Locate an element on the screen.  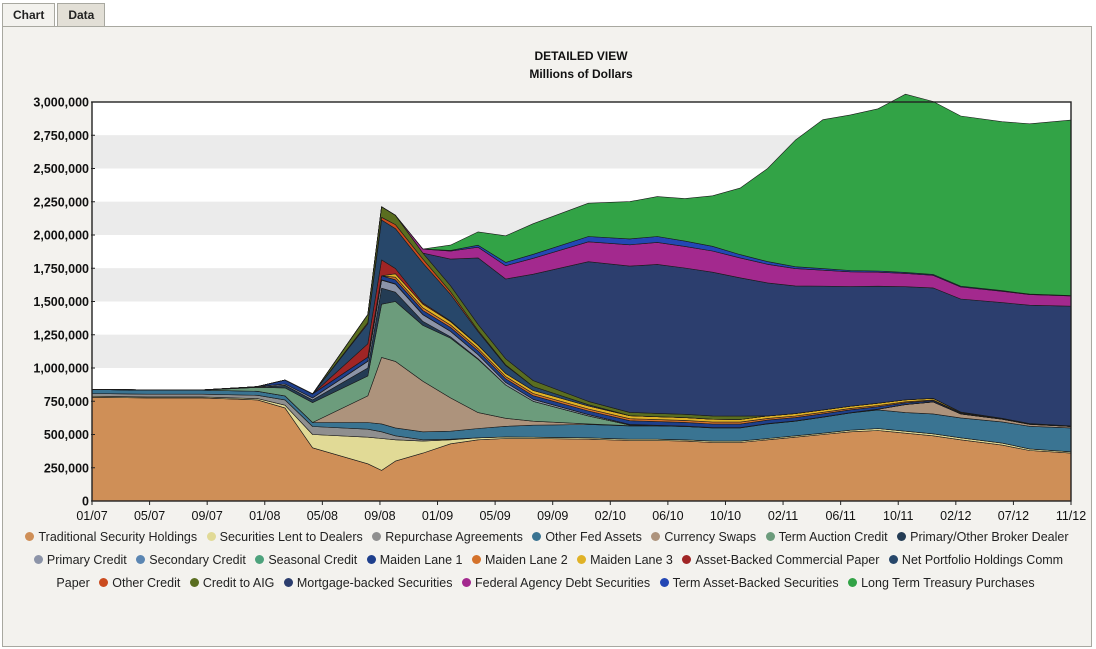
legend-label: Currency Swaps is located at coordinates (710, 537).